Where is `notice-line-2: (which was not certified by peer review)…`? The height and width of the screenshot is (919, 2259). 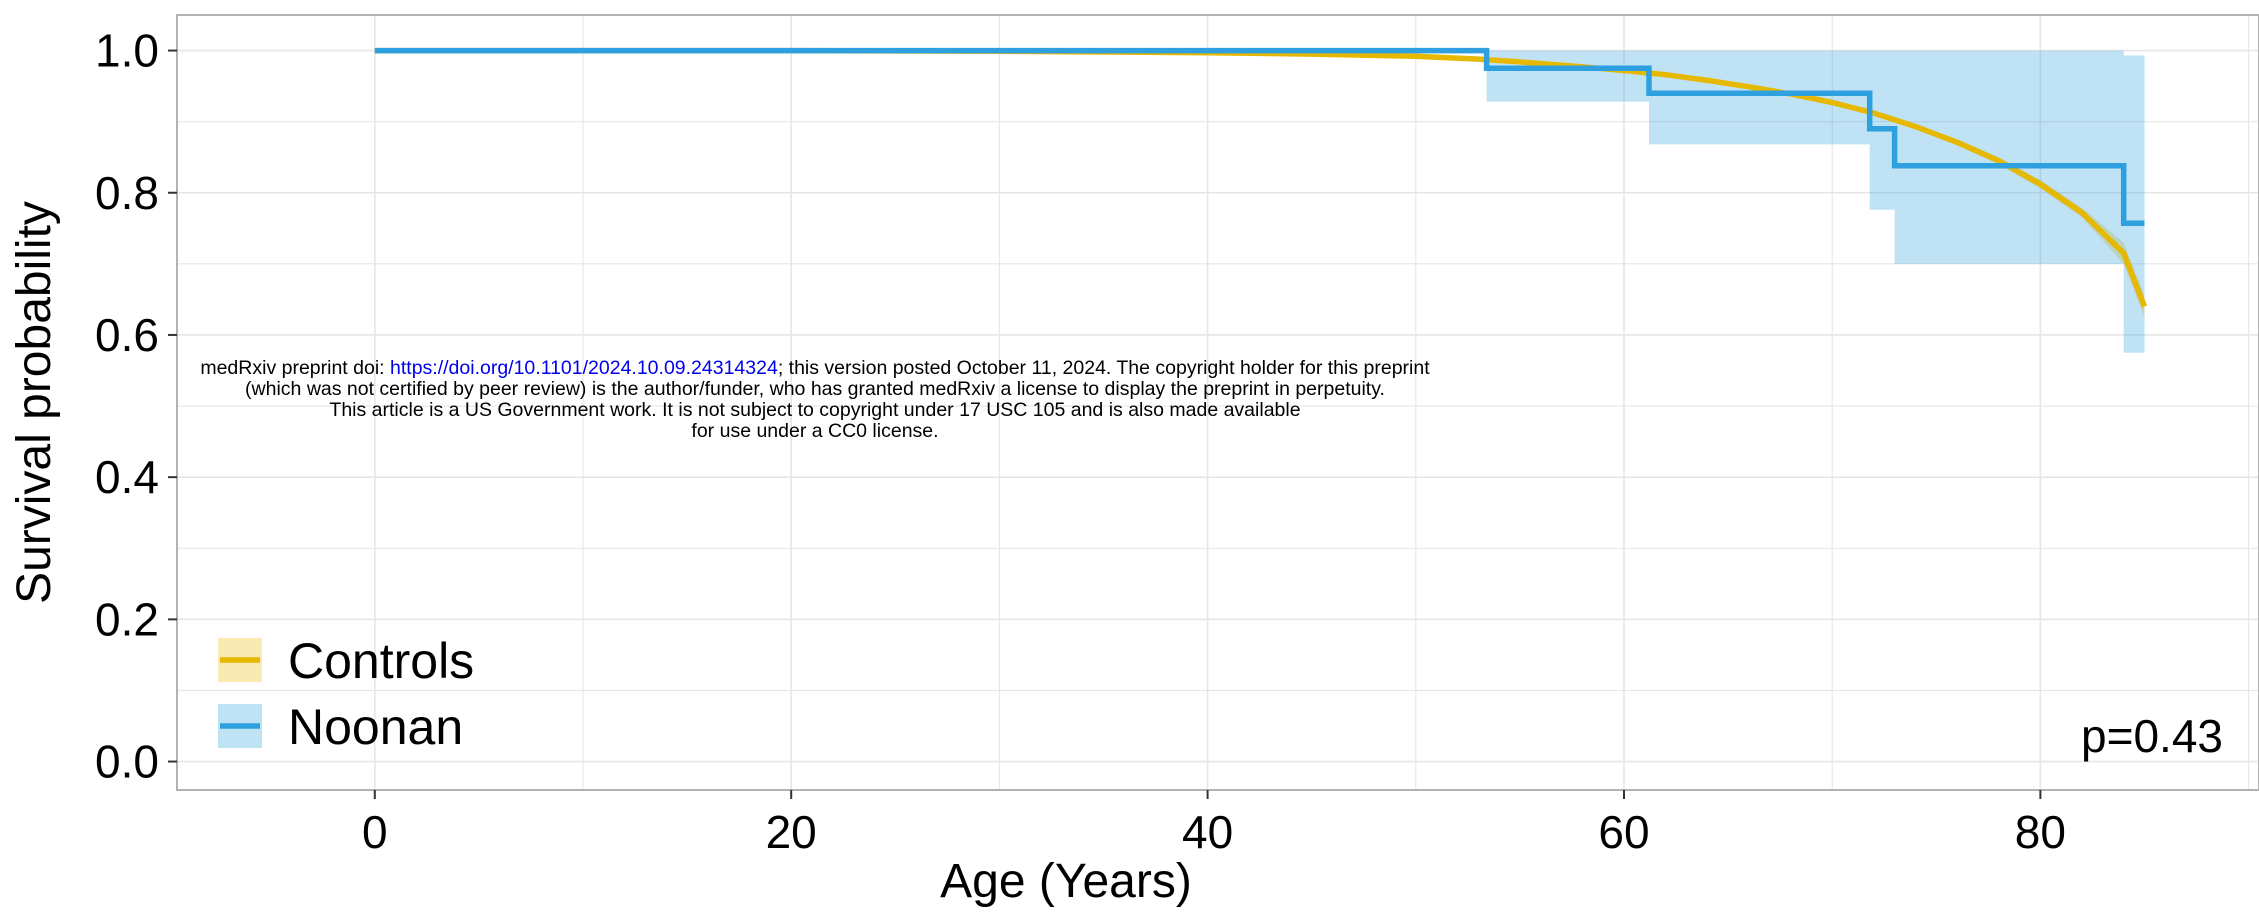 notice-line-2: (which was not certified by peer review)… is located at coordinates (815, 389).